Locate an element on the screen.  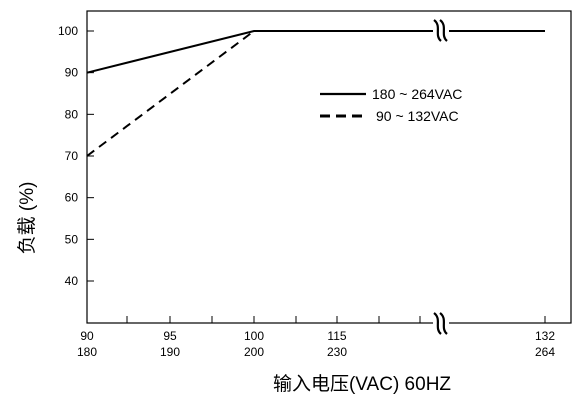
y-tick-label: 50 is located at coordinates (72, 239).